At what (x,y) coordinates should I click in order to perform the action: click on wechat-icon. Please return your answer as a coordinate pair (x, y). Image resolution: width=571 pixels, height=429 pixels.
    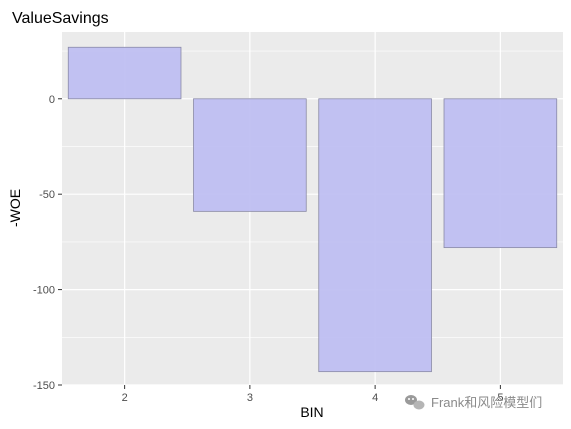
    Looking at the image, I should click on (415, 402).